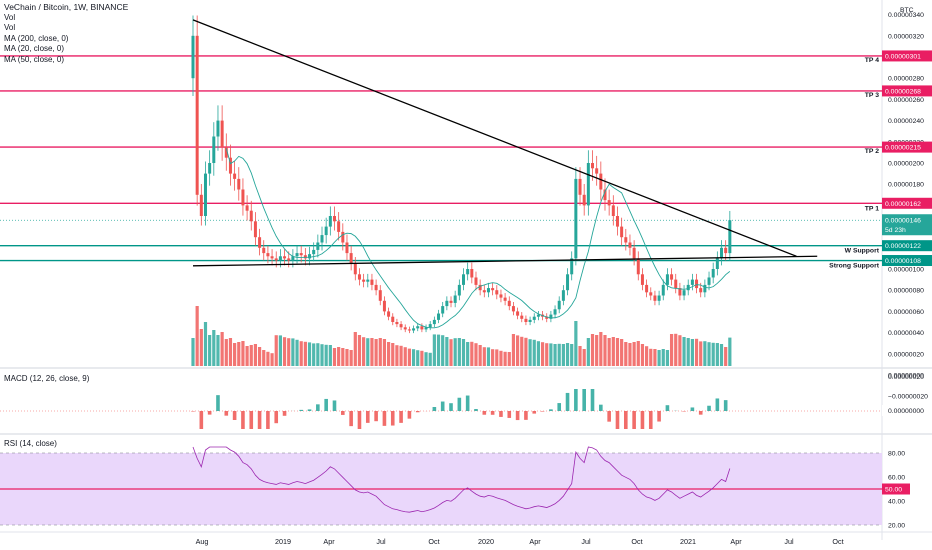 Image resolution: width=932 pixels, height=550 pixels. Describe the element at coordinates (906, 376) in the screenshot. I see `price-tick-label: 0.00000000` at that location.